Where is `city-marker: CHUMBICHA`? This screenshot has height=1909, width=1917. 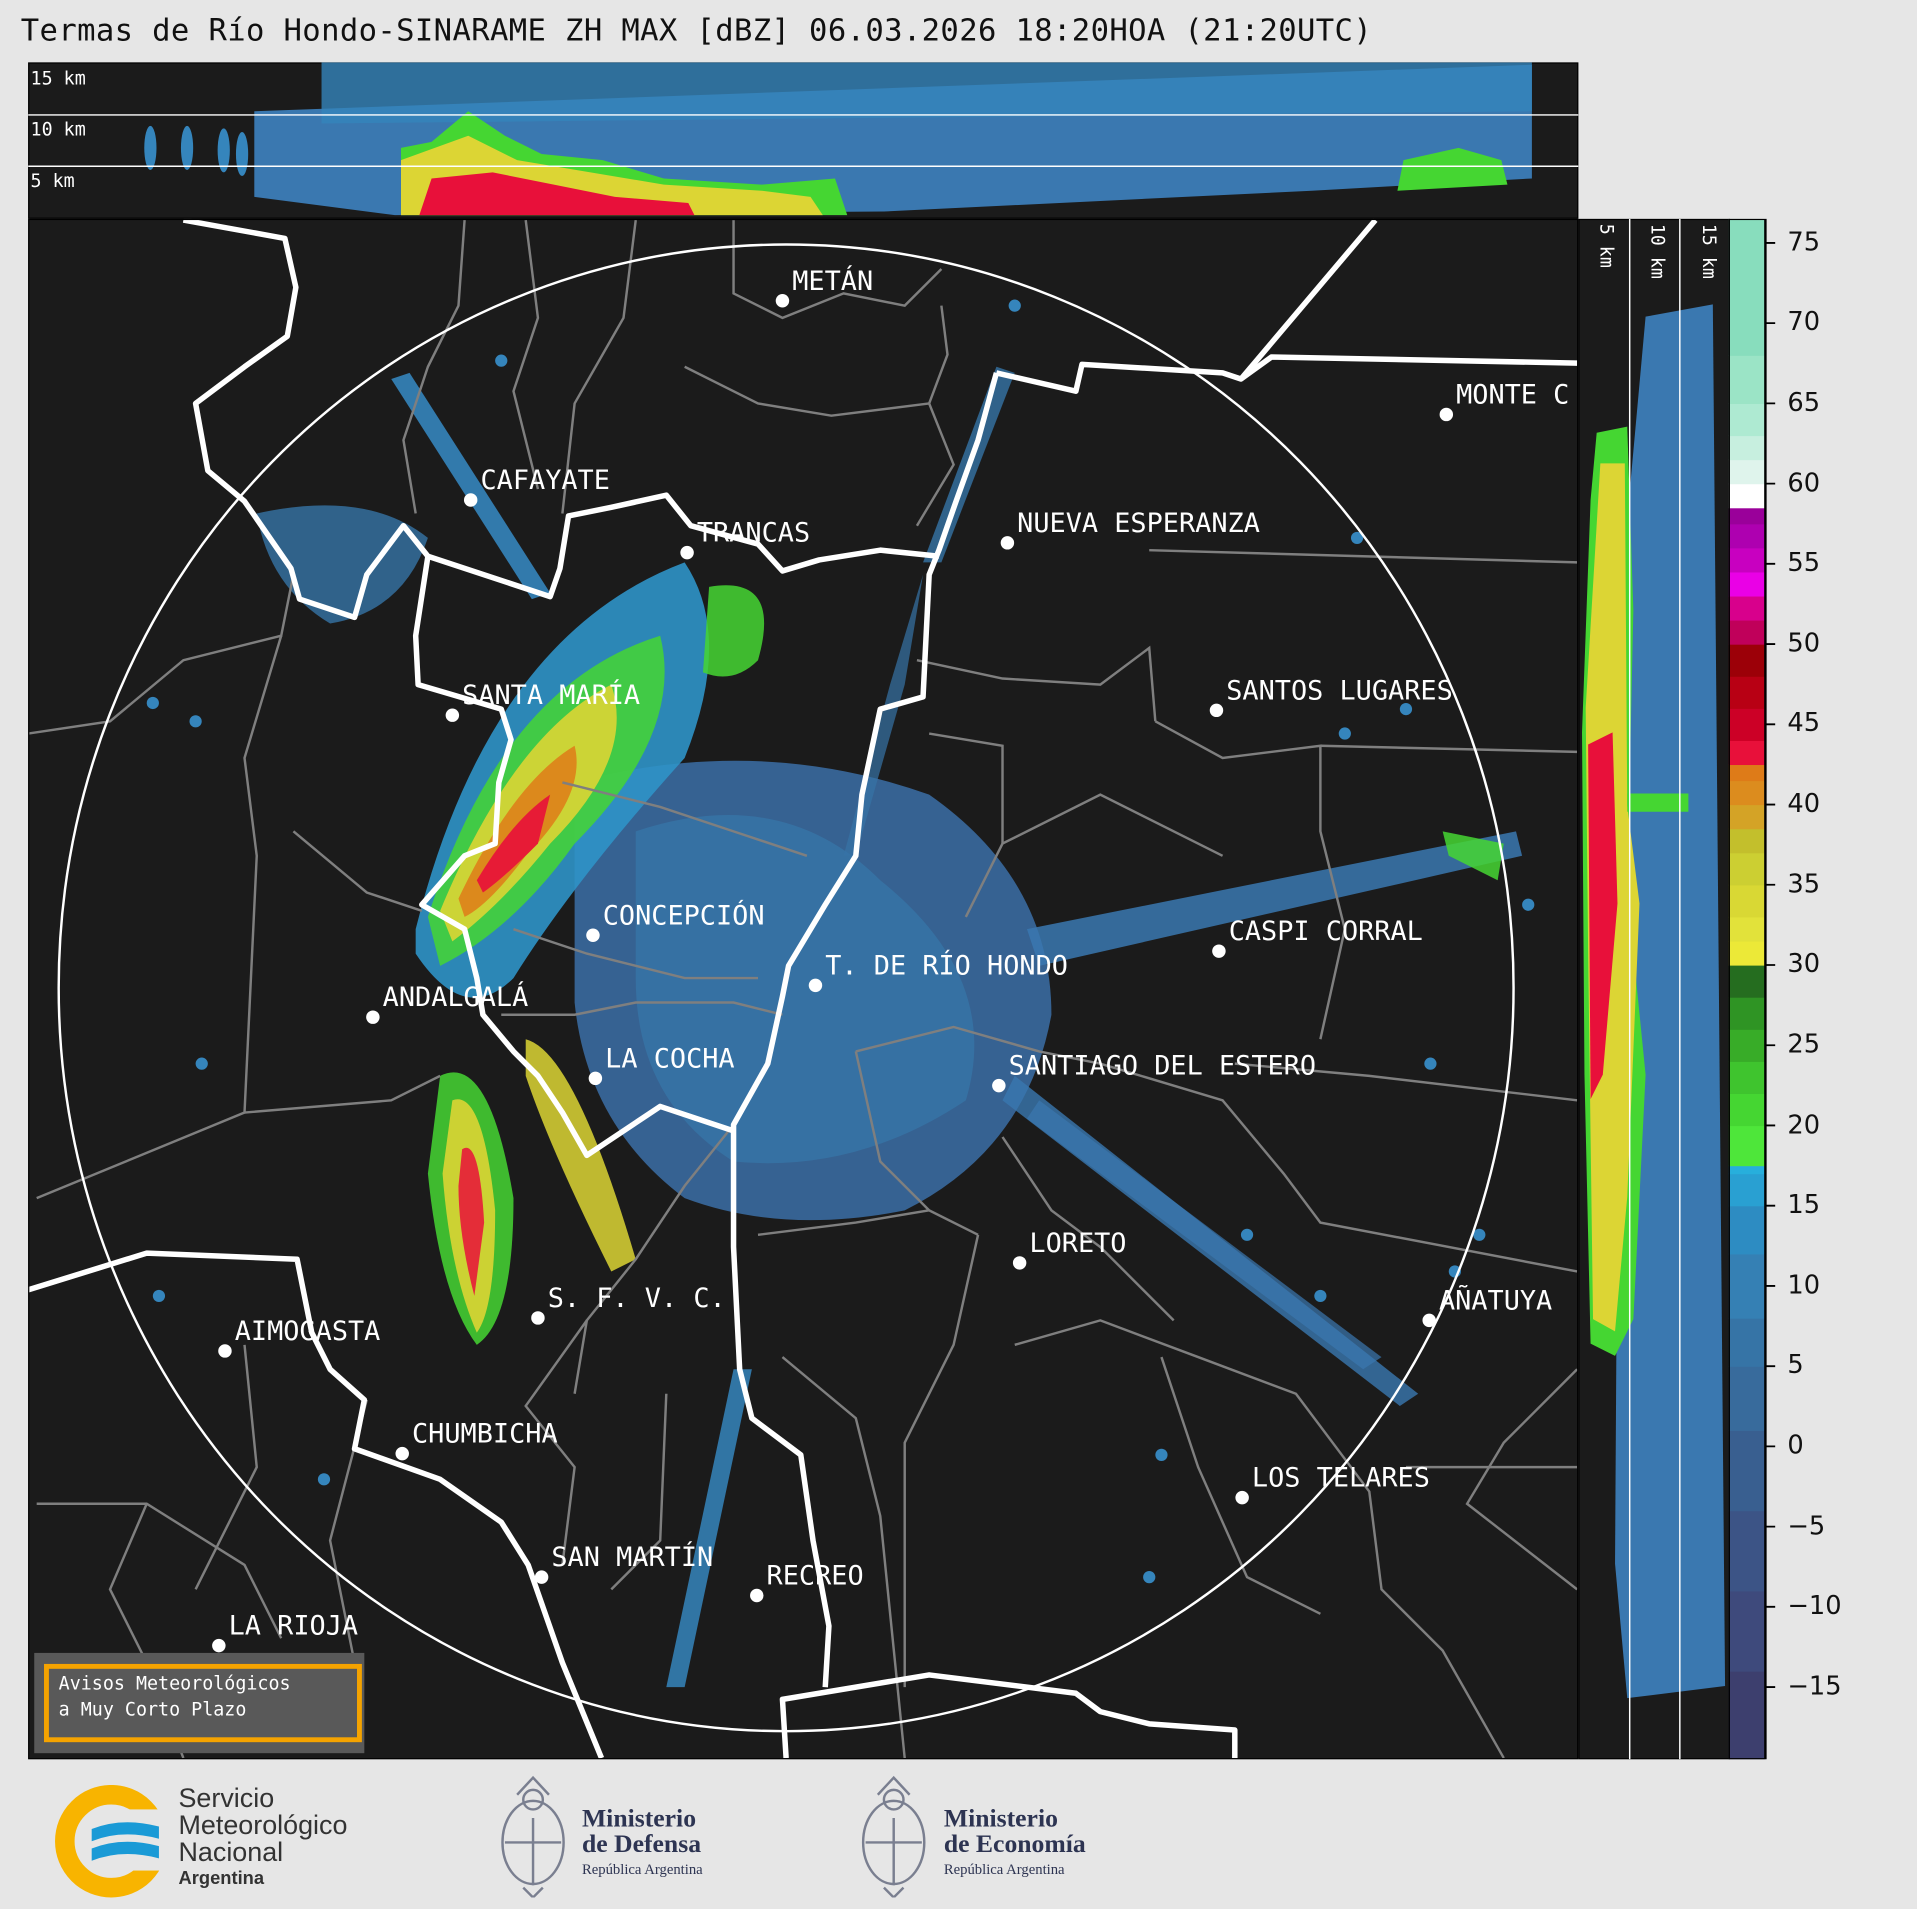
city-marker: CHUMBICHA is located at coordinates (476, 1440).